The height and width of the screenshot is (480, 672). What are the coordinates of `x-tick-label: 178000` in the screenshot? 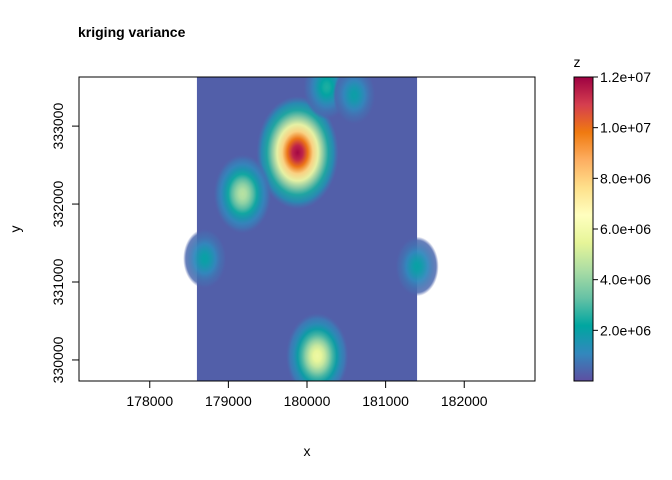 It's located at (149, 401).